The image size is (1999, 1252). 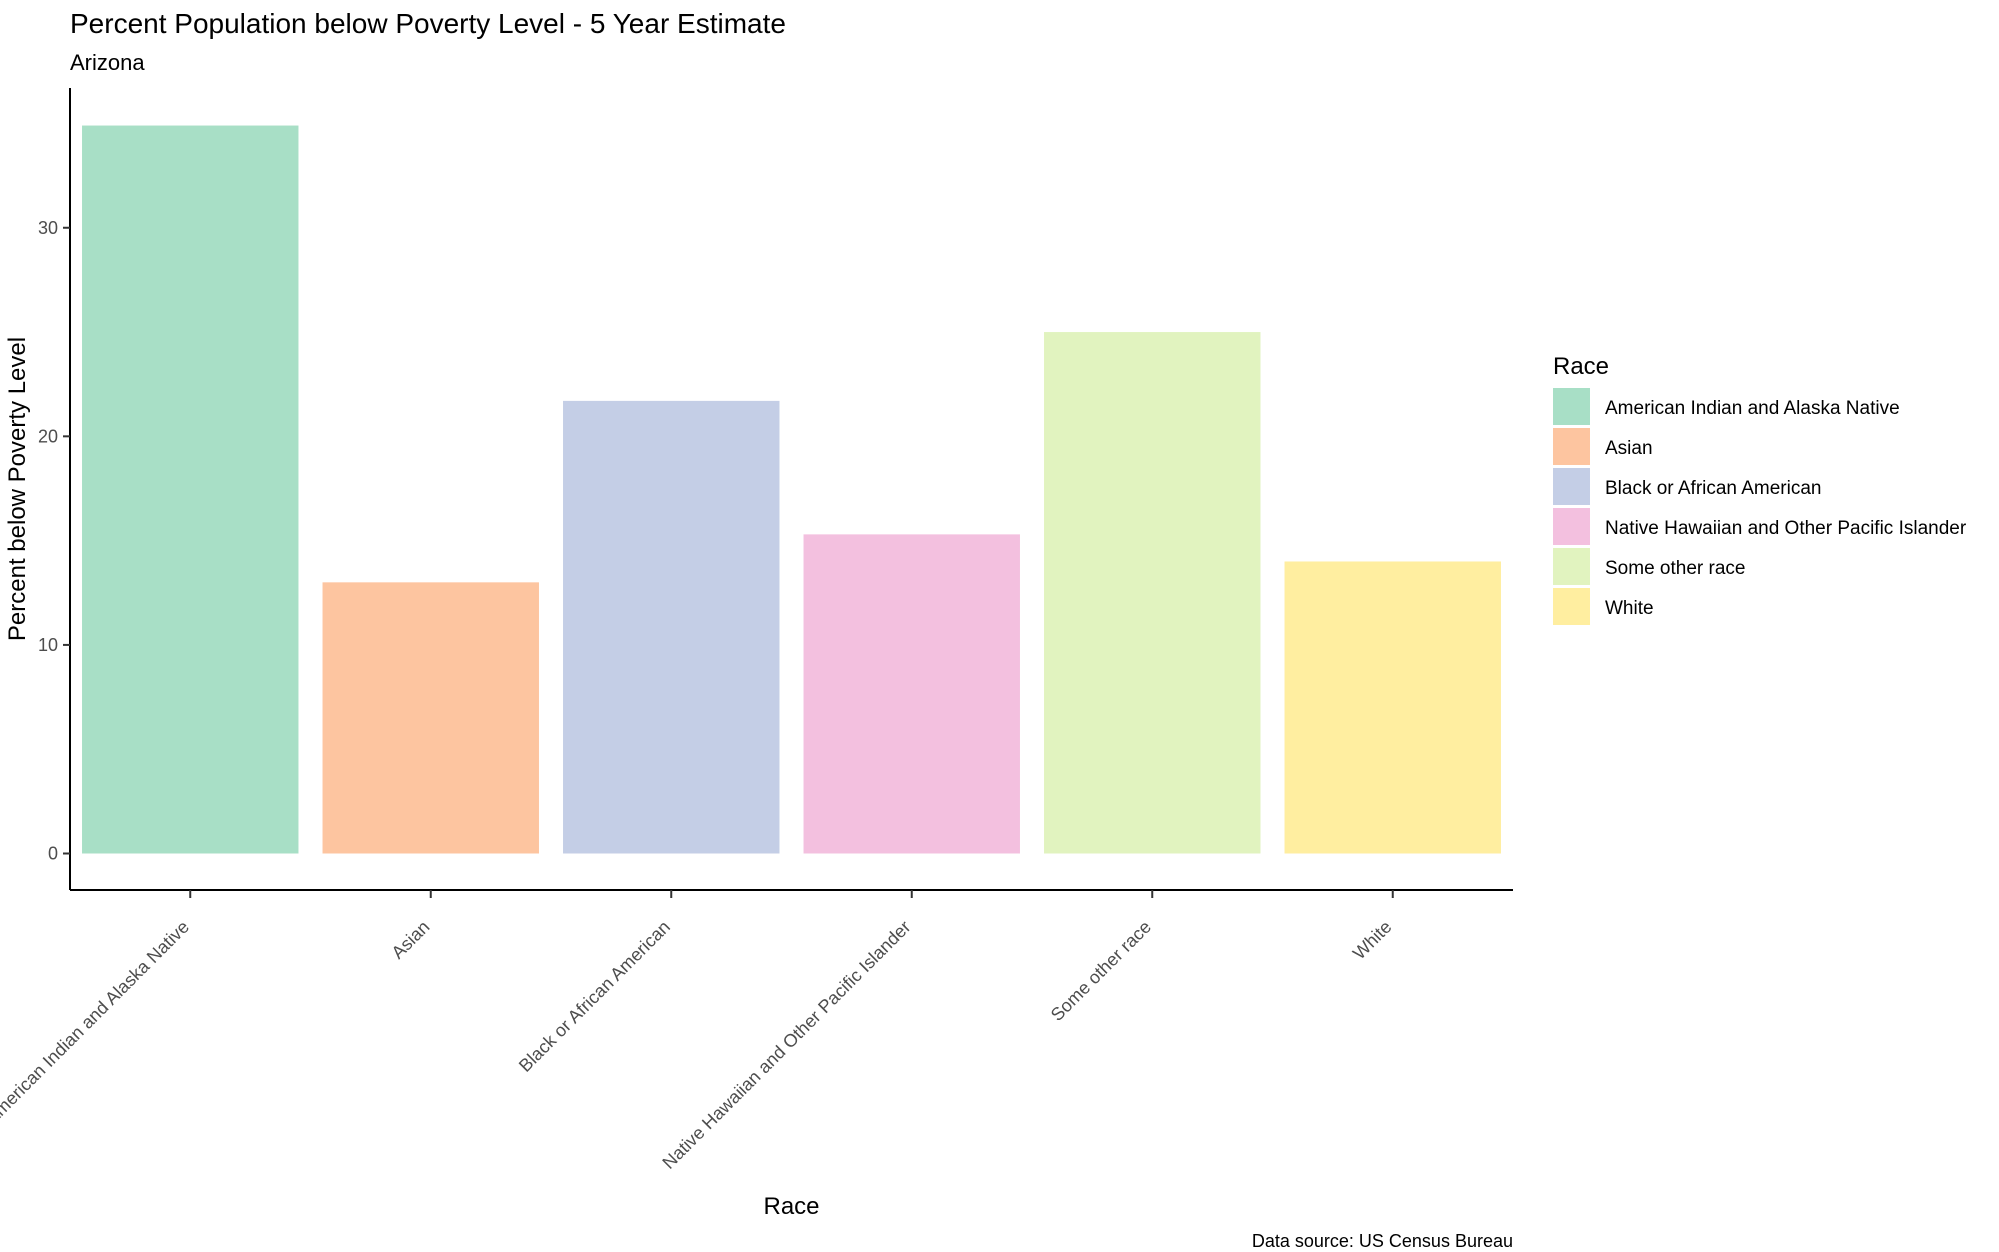 What do you see at coordinates (594, 996) in the screenshot?
I see `x-tick-label: Black or African American` at bounding box center [594, 996].